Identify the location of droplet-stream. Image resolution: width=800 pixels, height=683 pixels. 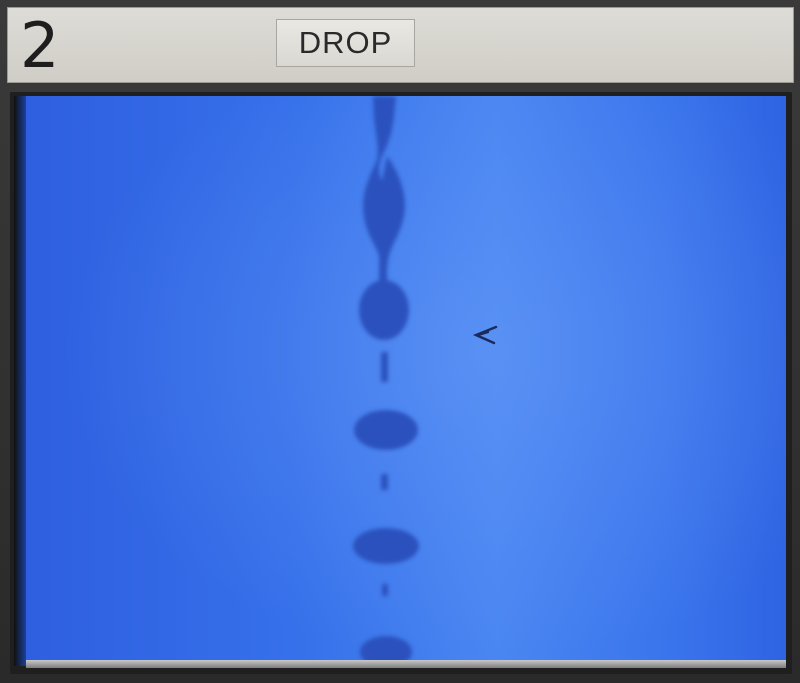
(386, 379).